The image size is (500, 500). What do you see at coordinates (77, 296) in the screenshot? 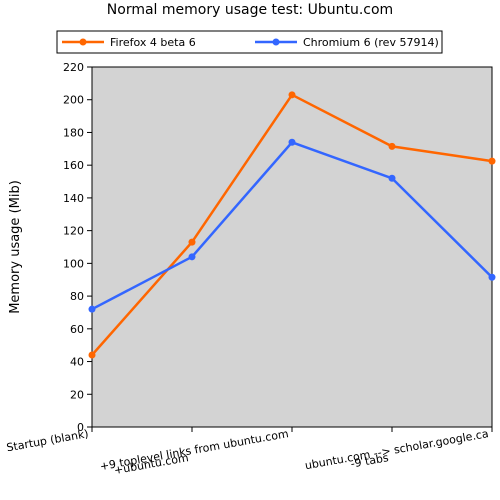
I see `y-tick-label: 80` at bounding box center [77, 296].